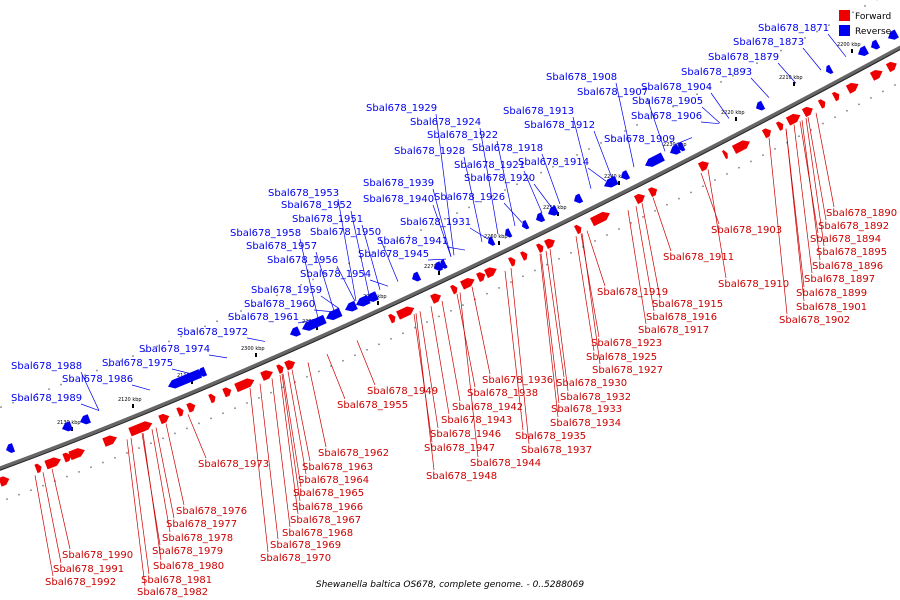 The width and height of the screenshot is (900, 600). What do you see at coordinates (538, 111) in the screenshot?
I see `reverse-gene-label: Sbal678_1913` at bounding box center [538, 111].